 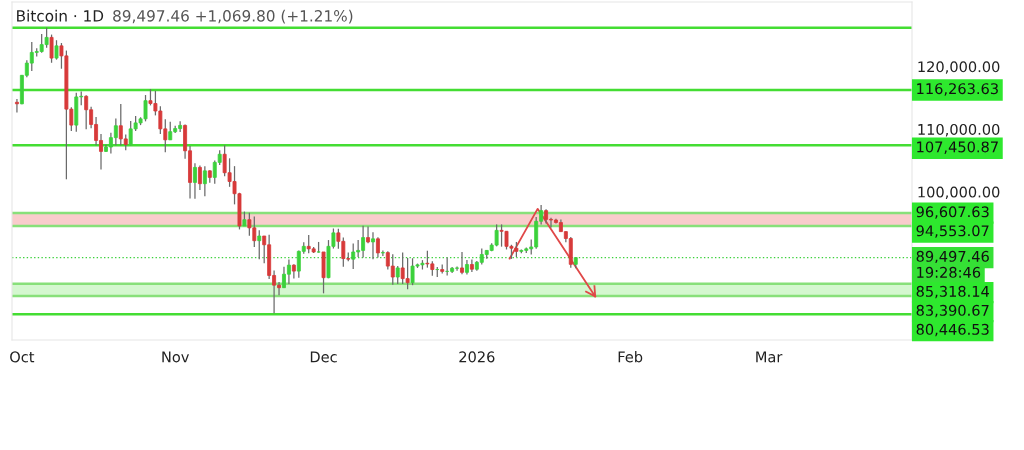 What do you see at coordinates (233, 16) in the screenshot?
I see `chart-subtitle: 89,497.46 +1,069.80 (+1.21%)` at bounding box center [233, 16].